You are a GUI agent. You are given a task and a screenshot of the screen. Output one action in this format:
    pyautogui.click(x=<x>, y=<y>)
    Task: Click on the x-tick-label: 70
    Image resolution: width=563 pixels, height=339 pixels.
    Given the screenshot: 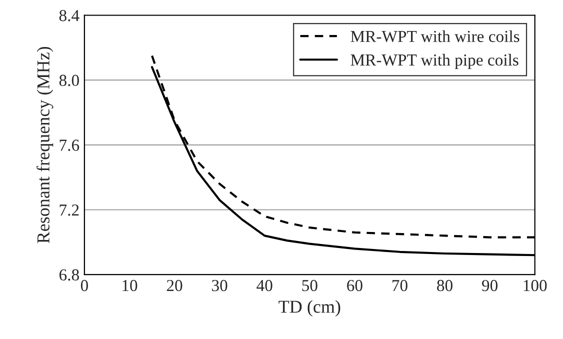 What is the action you would take?
    pyautogui.click(x=400, y=286)
    